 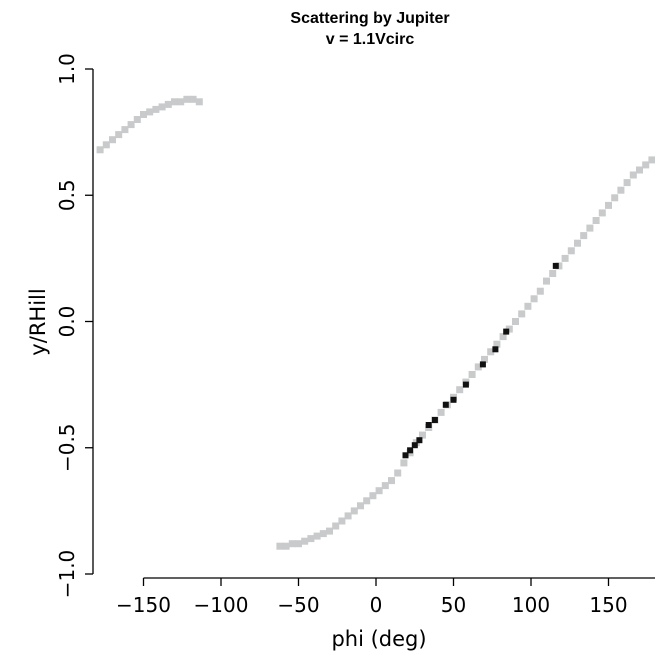 What do you see at coordinates (67, 322) in the screenshot?
I see `y-tick-label: 0.0` at bounding box center [67, 322].